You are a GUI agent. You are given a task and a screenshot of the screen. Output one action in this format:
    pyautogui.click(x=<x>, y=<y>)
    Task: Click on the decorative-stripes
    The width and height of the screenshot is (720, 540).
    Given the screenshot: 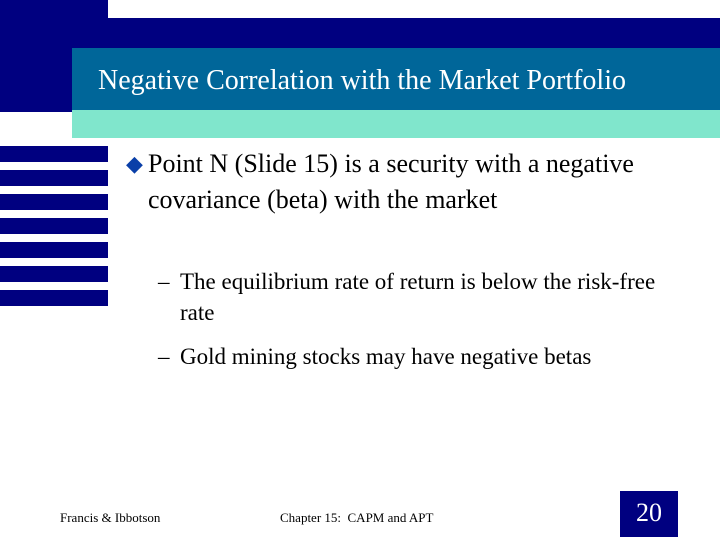 What is the action you would take?
    pyautogui.click(x=54, y=230)
    